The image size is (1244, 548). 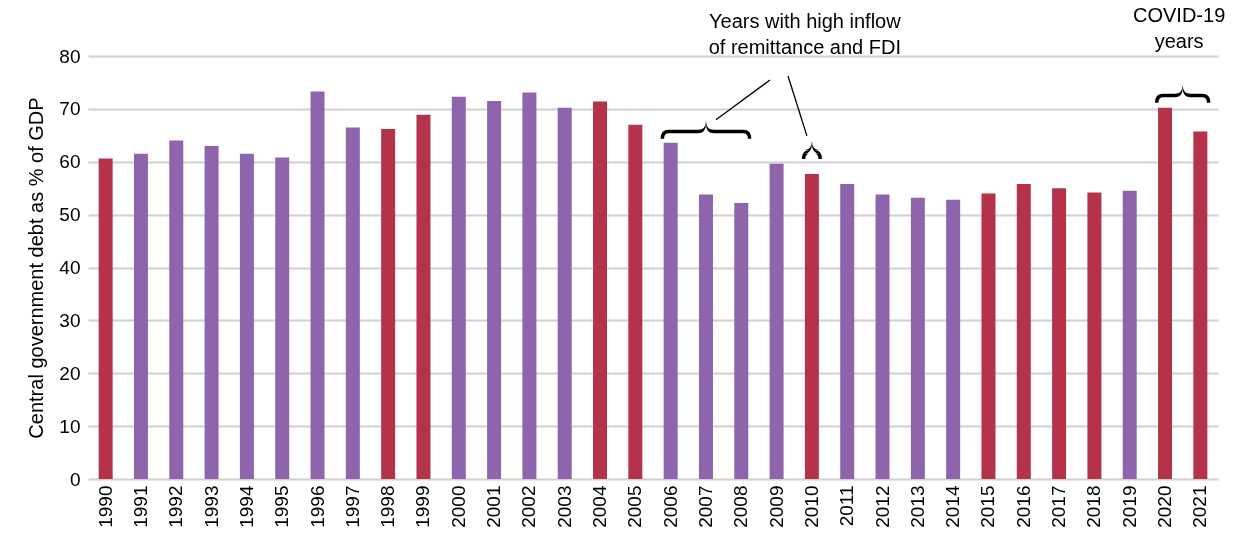 What do you see at coordinates (1129, 506) in the screenshot?
I see `x-tick-label: 2019` at bounding box center [1129, 506].